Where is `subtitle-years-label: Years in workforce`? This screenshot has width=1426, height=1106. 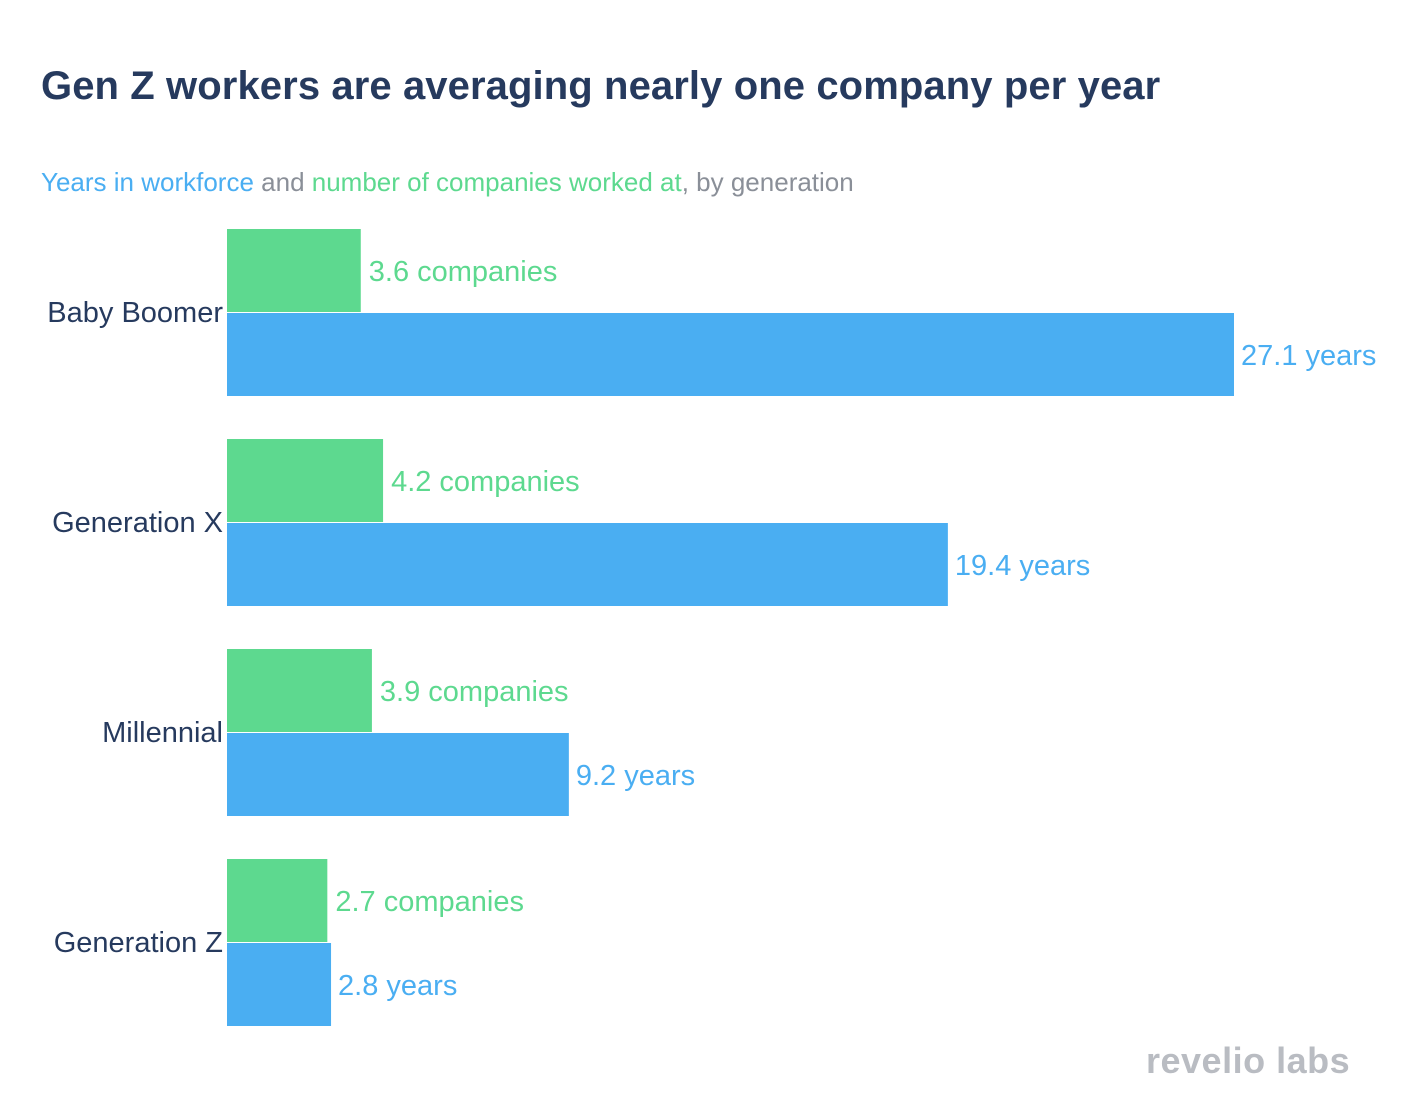 subtitle-years-label: Years in workforce is located at coordinates (147, 182).